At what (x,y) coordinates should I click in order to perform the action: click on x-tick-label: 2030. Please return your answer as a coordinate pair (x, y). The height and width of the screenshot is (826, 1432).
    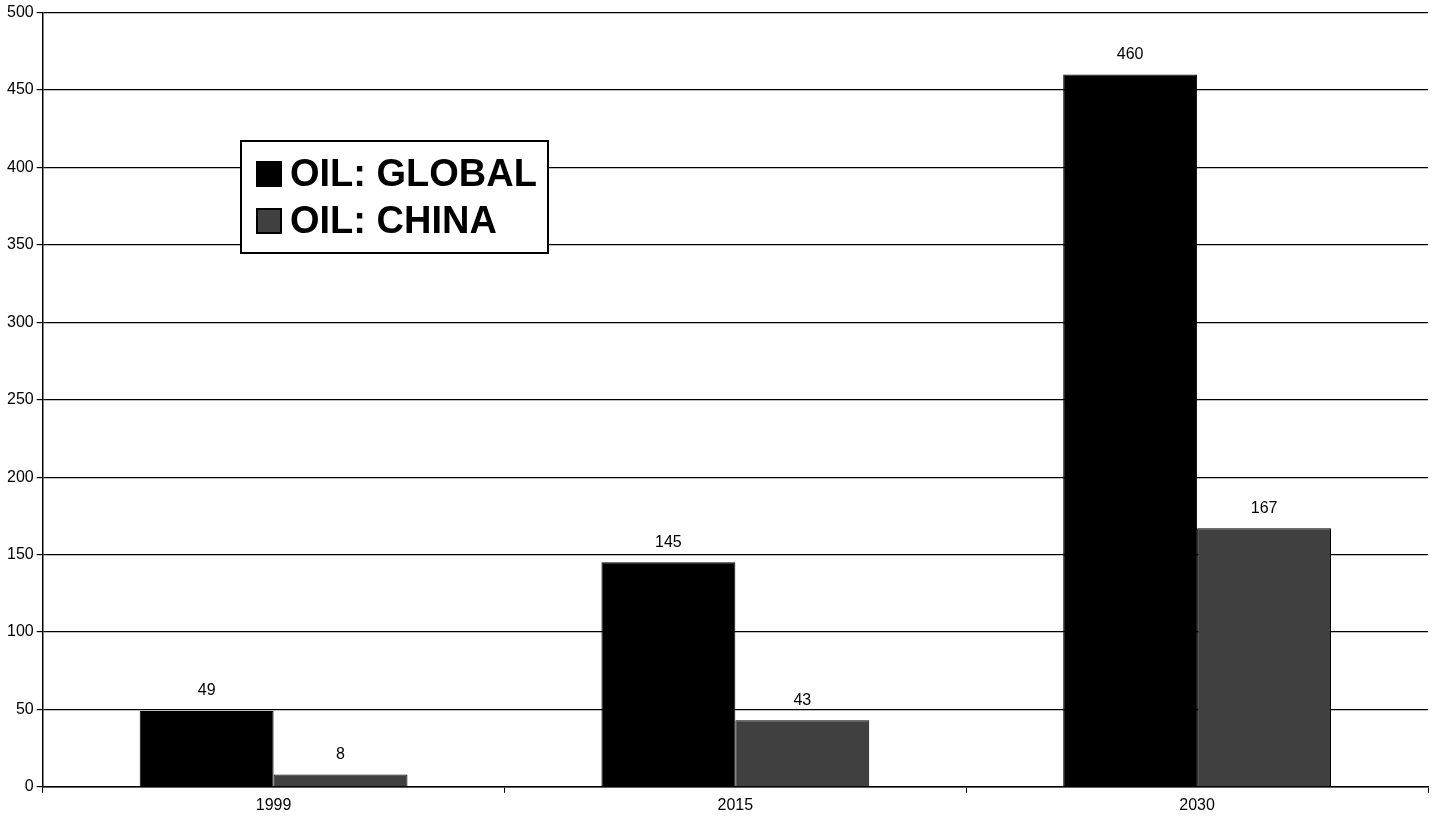
    Looking at the image, I should click on (1197, 804).